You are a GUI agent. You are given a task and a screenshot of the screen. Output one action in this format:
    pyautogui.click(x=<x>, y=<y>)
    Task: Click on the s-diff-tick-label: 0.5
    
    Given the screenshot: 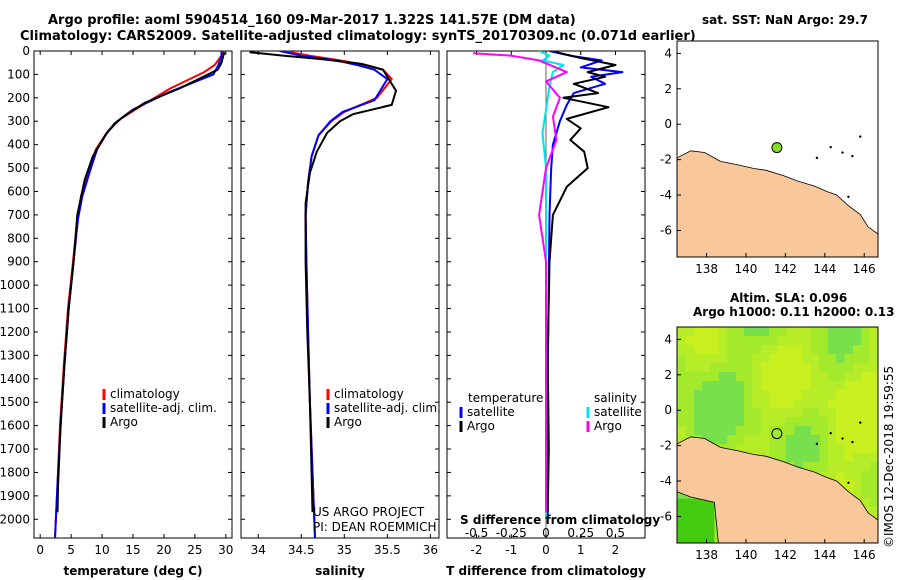 What is the action you would take?
    pyautogui.click(x=615, y=533)
    